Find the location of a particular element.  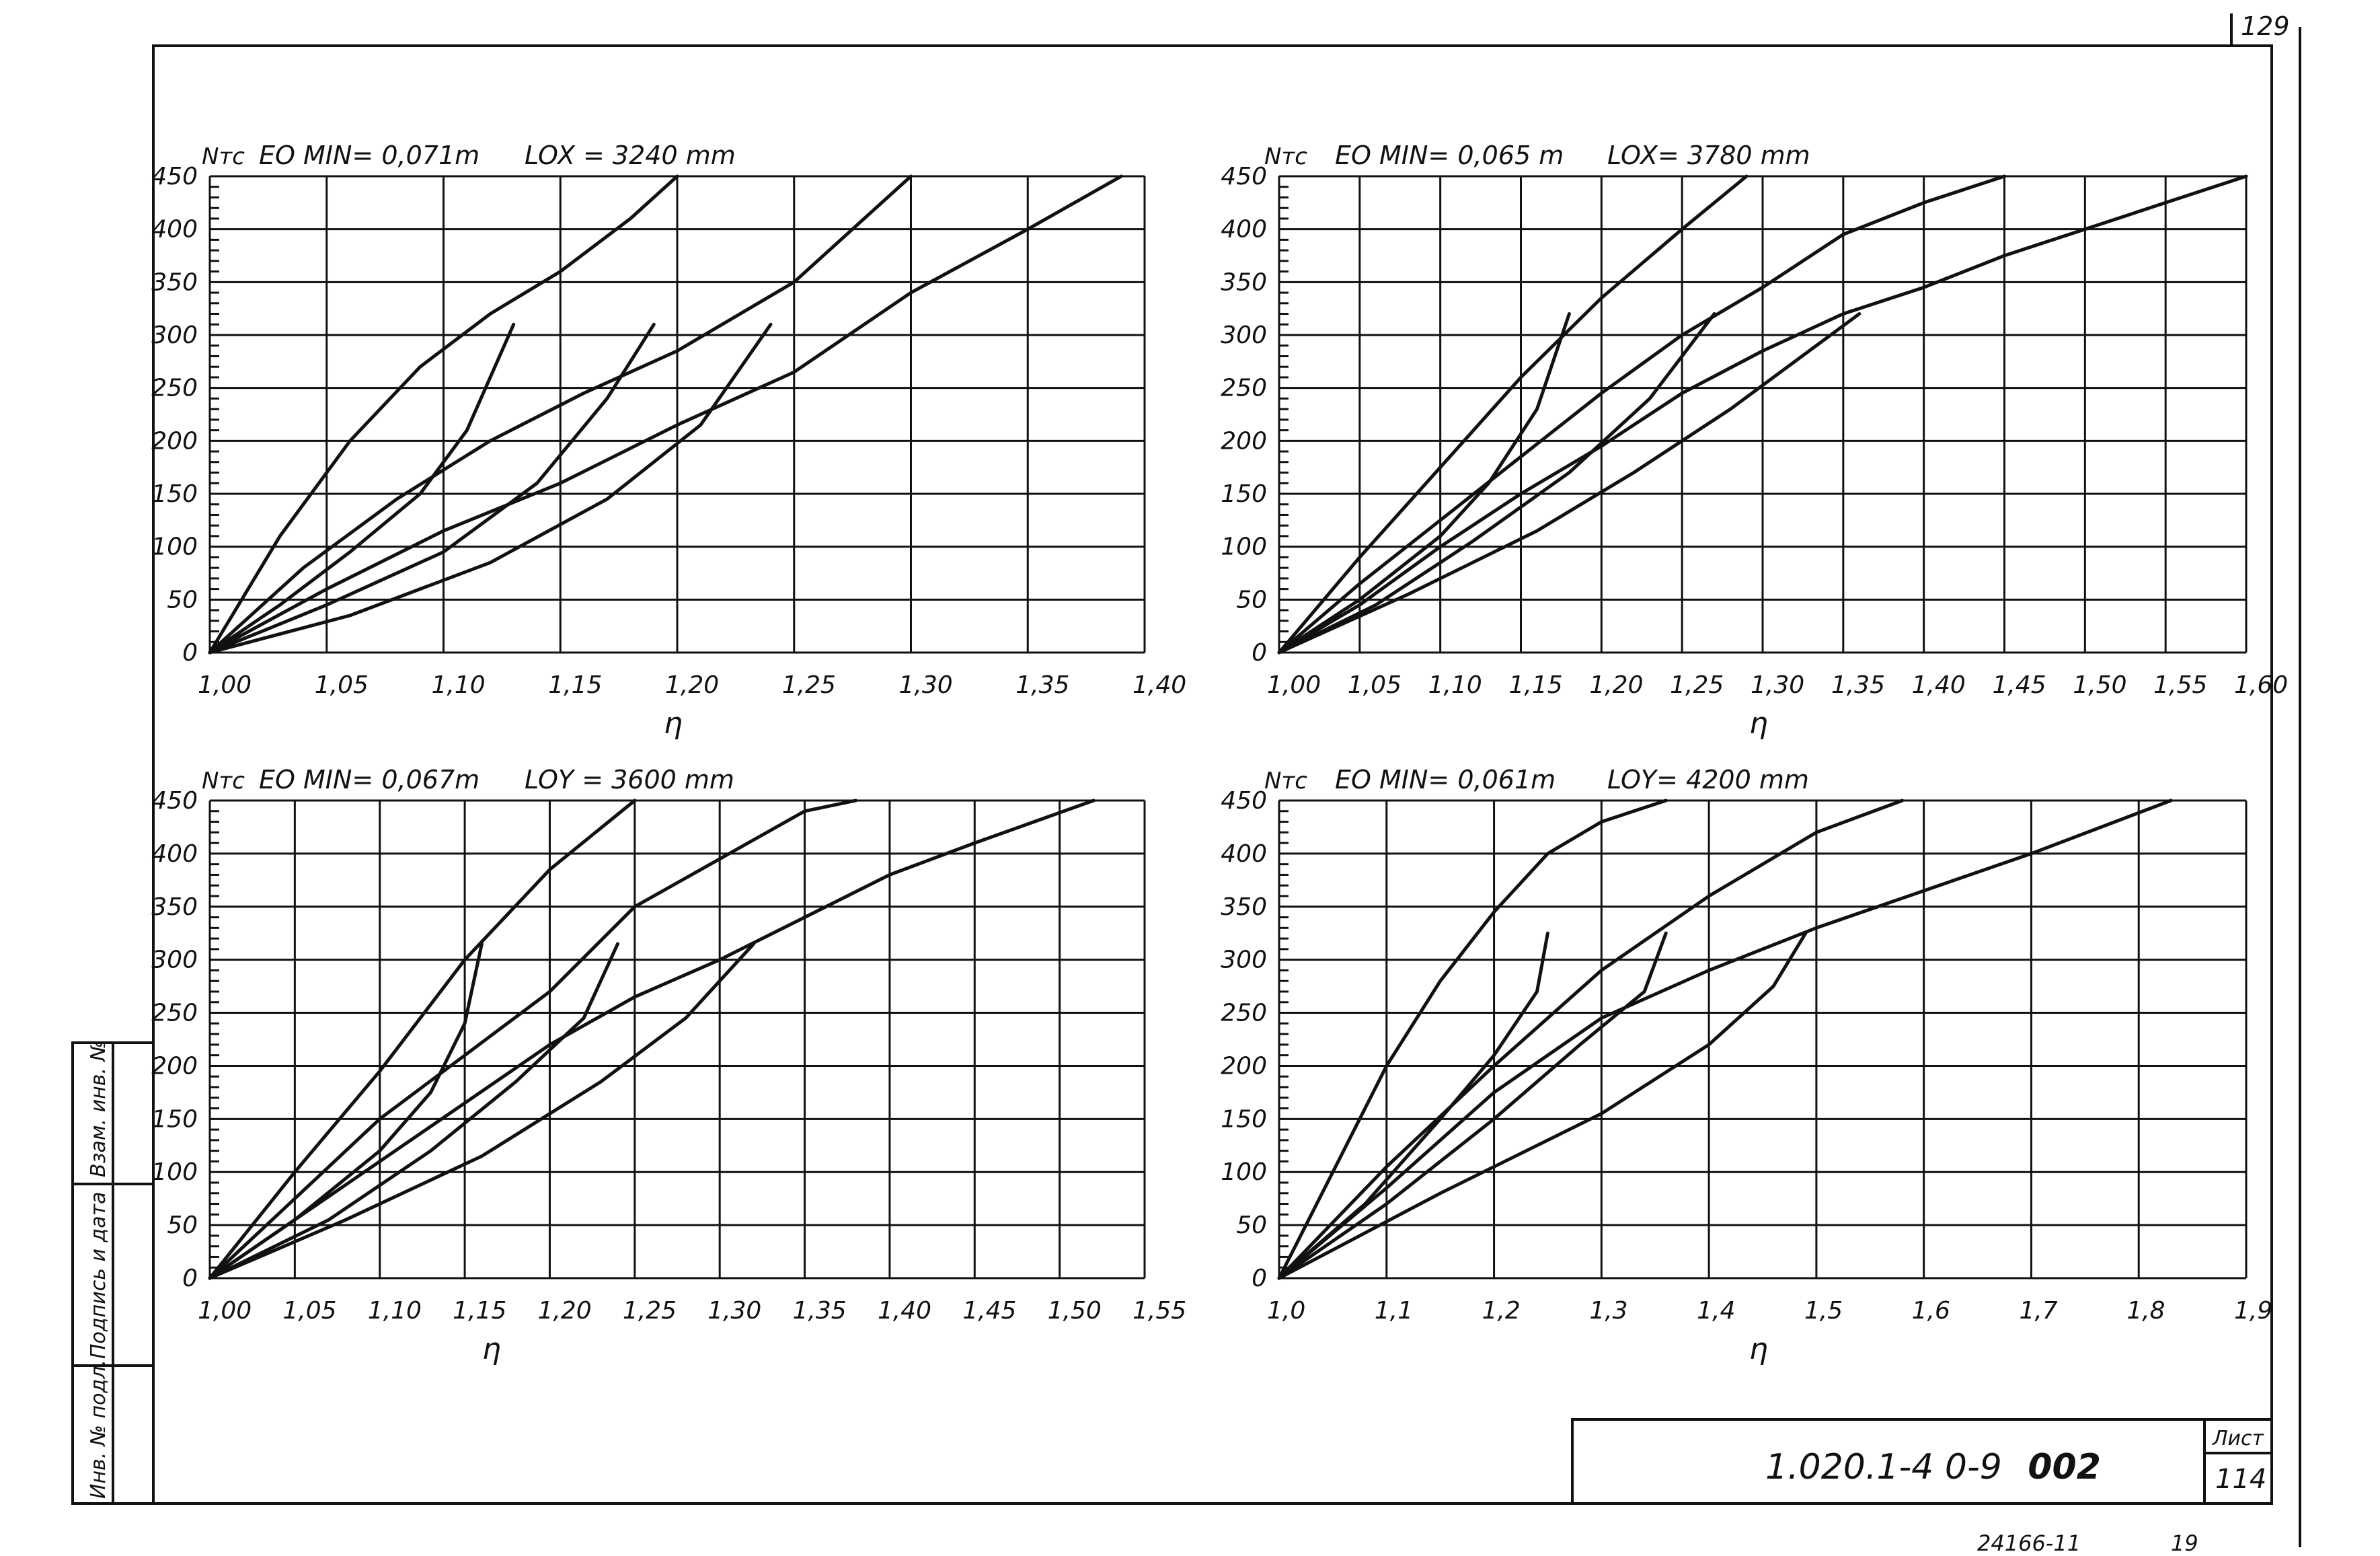

length-label: LOX= 3780 mm is located at coordinates (1708, 155).